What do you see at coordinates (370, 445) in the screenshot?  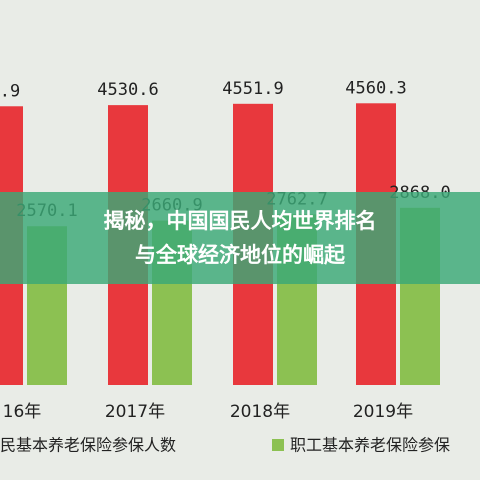 I see `legend-label: 职工基本养老保险参保` at bounding box center [370, 445].